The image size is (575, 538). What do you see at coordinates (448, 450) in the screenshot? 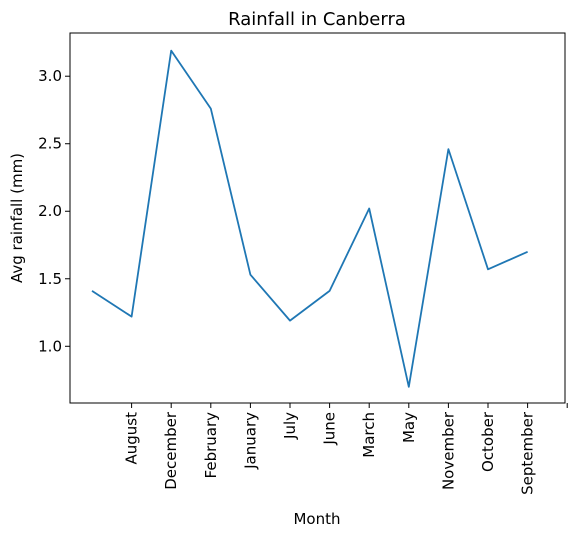
I see `x-tick-label: November` at bounding box center [448, 450].